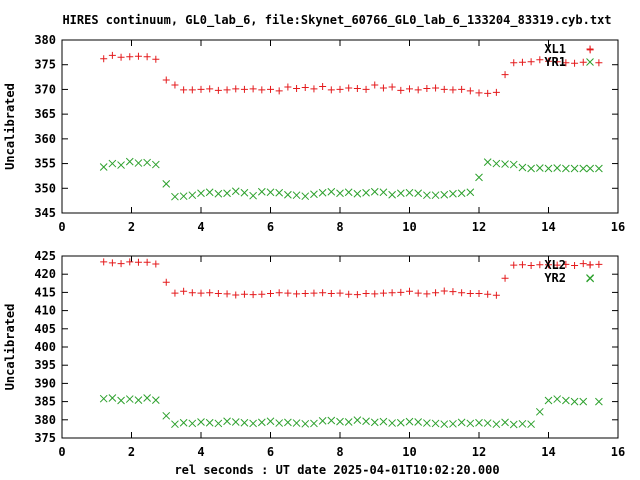  What do you see at coordinates (45, 164) in the screenshot?
I see `y-tick-label: 355` at bounding box center [45, 164].